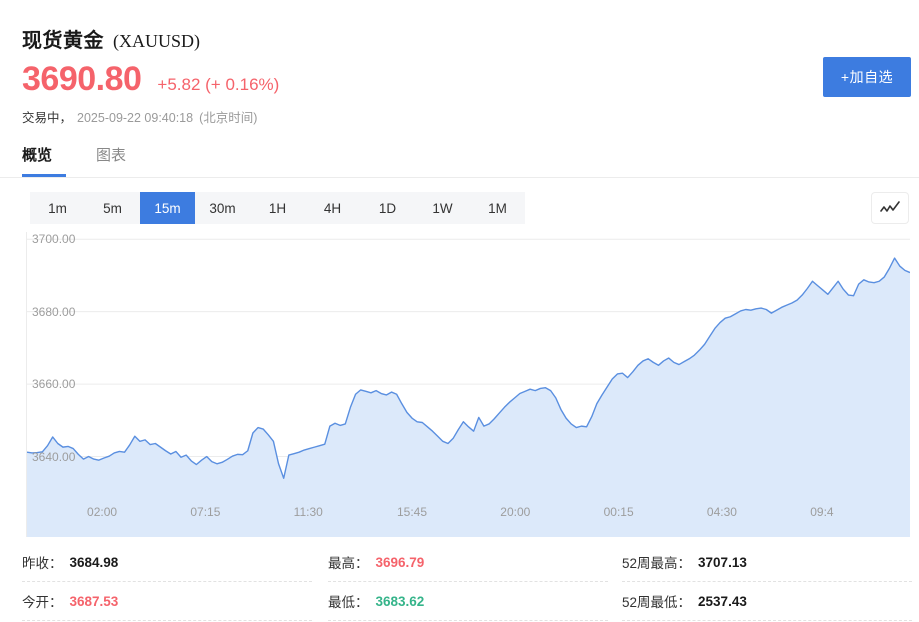  Describe the element at coordinates (618, 512) in the screenshot. I see `x-axis-tick: 00:15` at that location.